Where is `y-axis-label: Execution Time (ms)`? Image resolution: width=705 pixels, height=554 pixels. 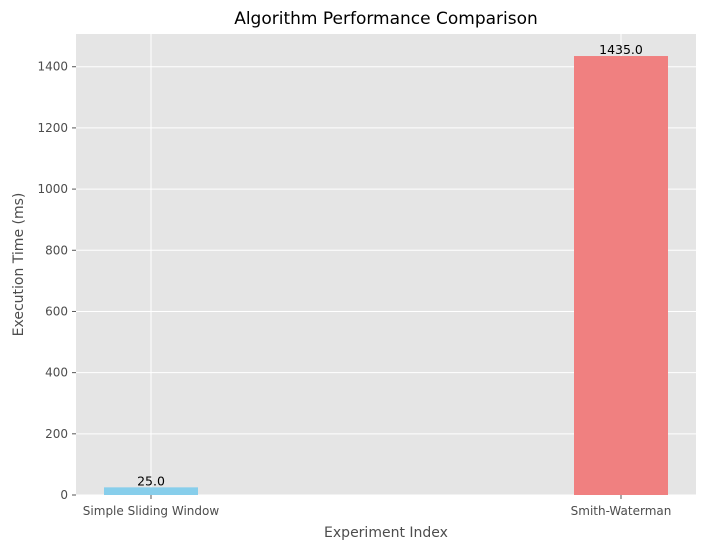 y-axis-label: Execution Time (ms) is located at coordinates (19, 265).